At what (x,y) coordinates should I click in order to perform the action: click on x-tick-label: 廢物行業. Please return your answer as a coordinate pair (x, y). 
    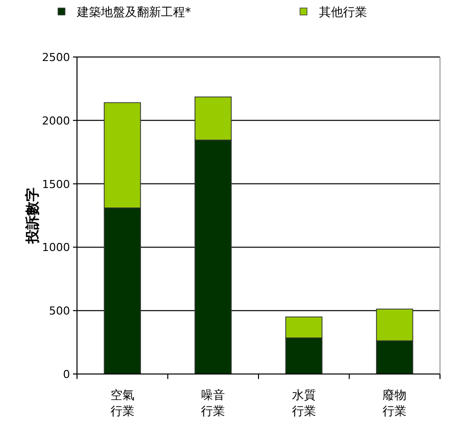
    Looking at the image, I should click on (394, 403).